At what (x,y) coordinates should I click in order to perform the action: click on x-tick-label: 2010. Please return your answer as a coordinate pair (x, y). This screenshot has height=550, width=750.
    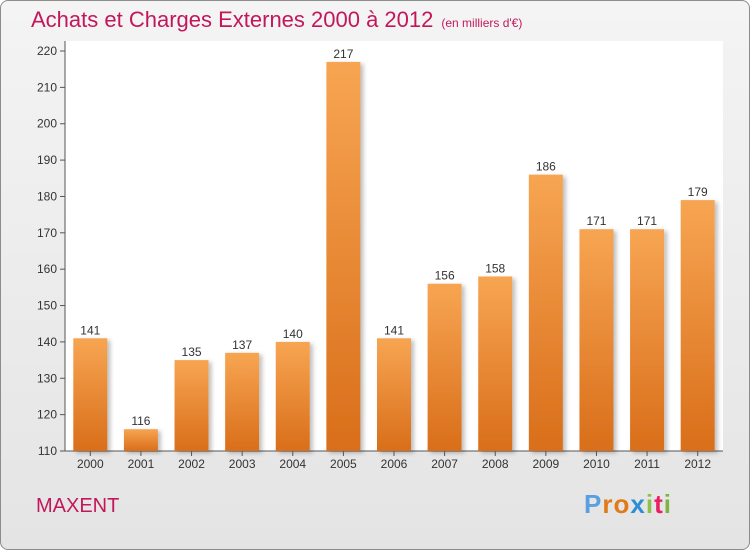
    Looking at the image, I should click on (596, 464).